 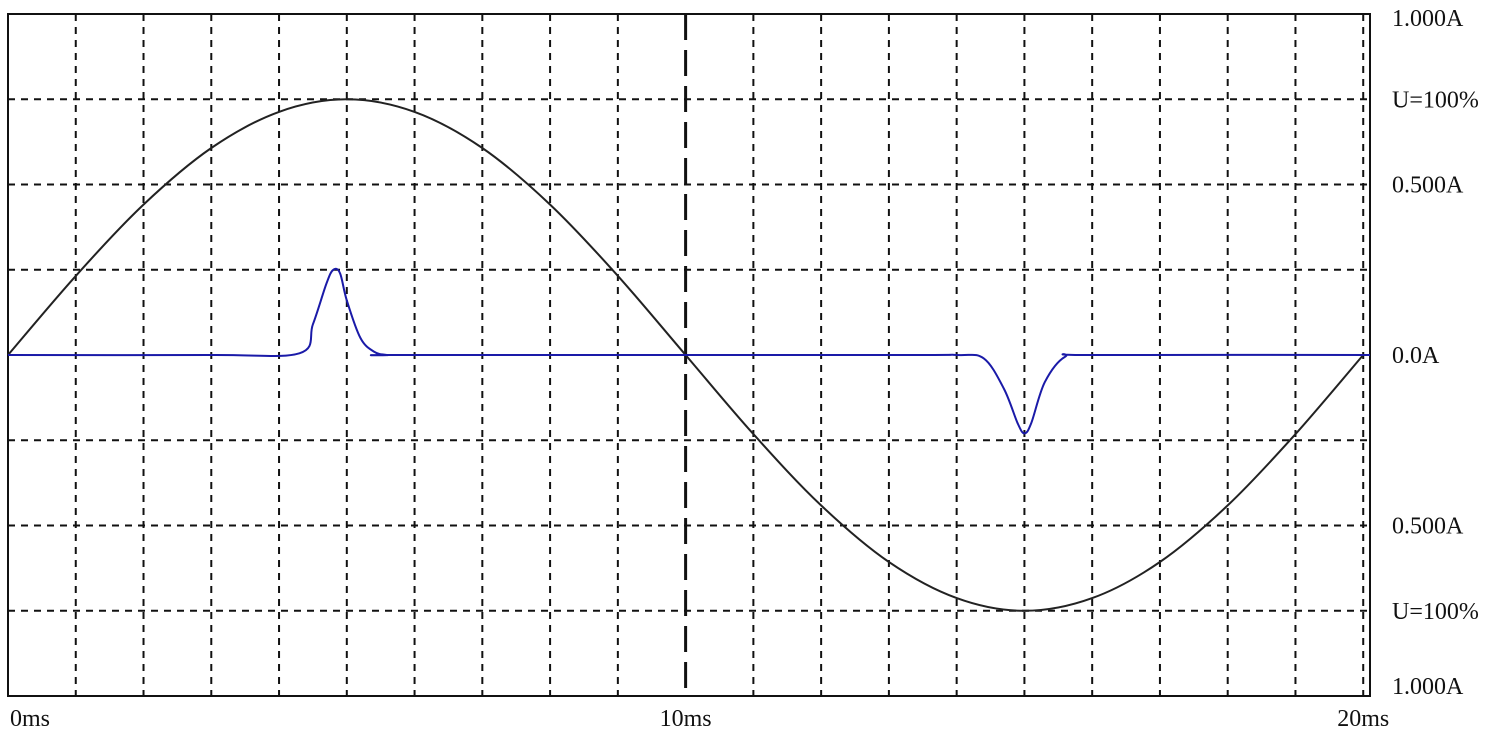 I want to click on x-tick-labels: 0ms 10ms 20ms, so click(x=699, y=719).